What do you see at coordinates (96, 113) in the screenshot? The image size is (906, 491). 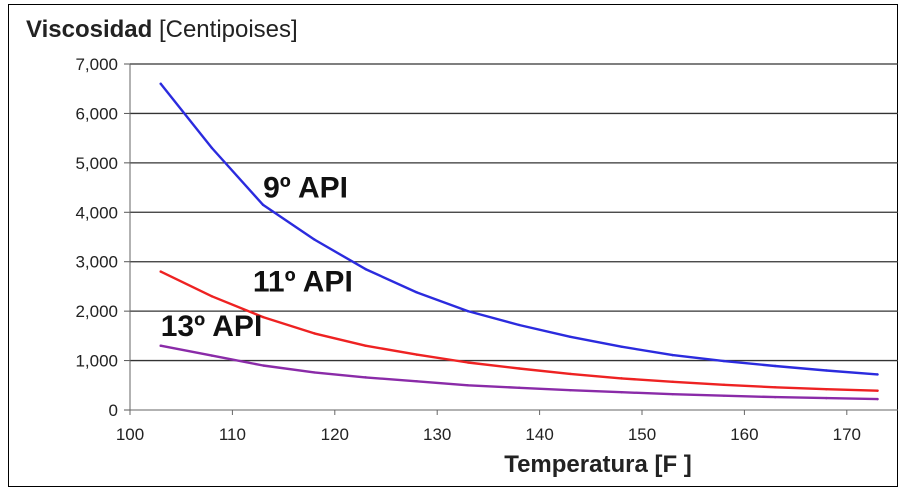 I see `y-tick-label: 6,000` at bounding box center [96, 113].